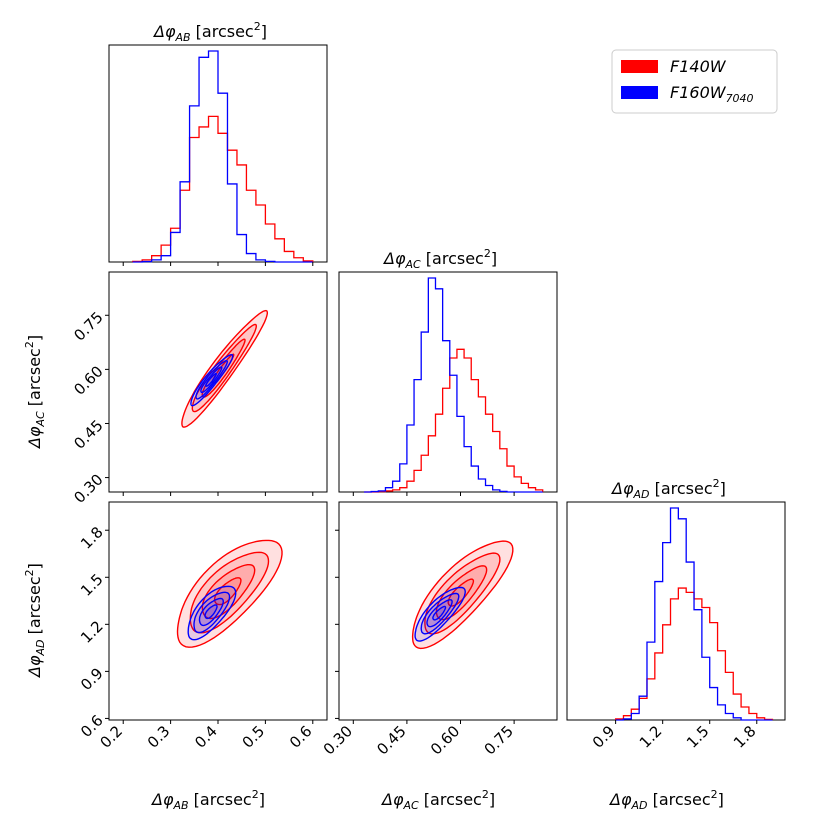  What do you see at coordinates (454, 420) in the screenshot?
I see `histogram-AC-F140W` at bounding box center [454, 420].